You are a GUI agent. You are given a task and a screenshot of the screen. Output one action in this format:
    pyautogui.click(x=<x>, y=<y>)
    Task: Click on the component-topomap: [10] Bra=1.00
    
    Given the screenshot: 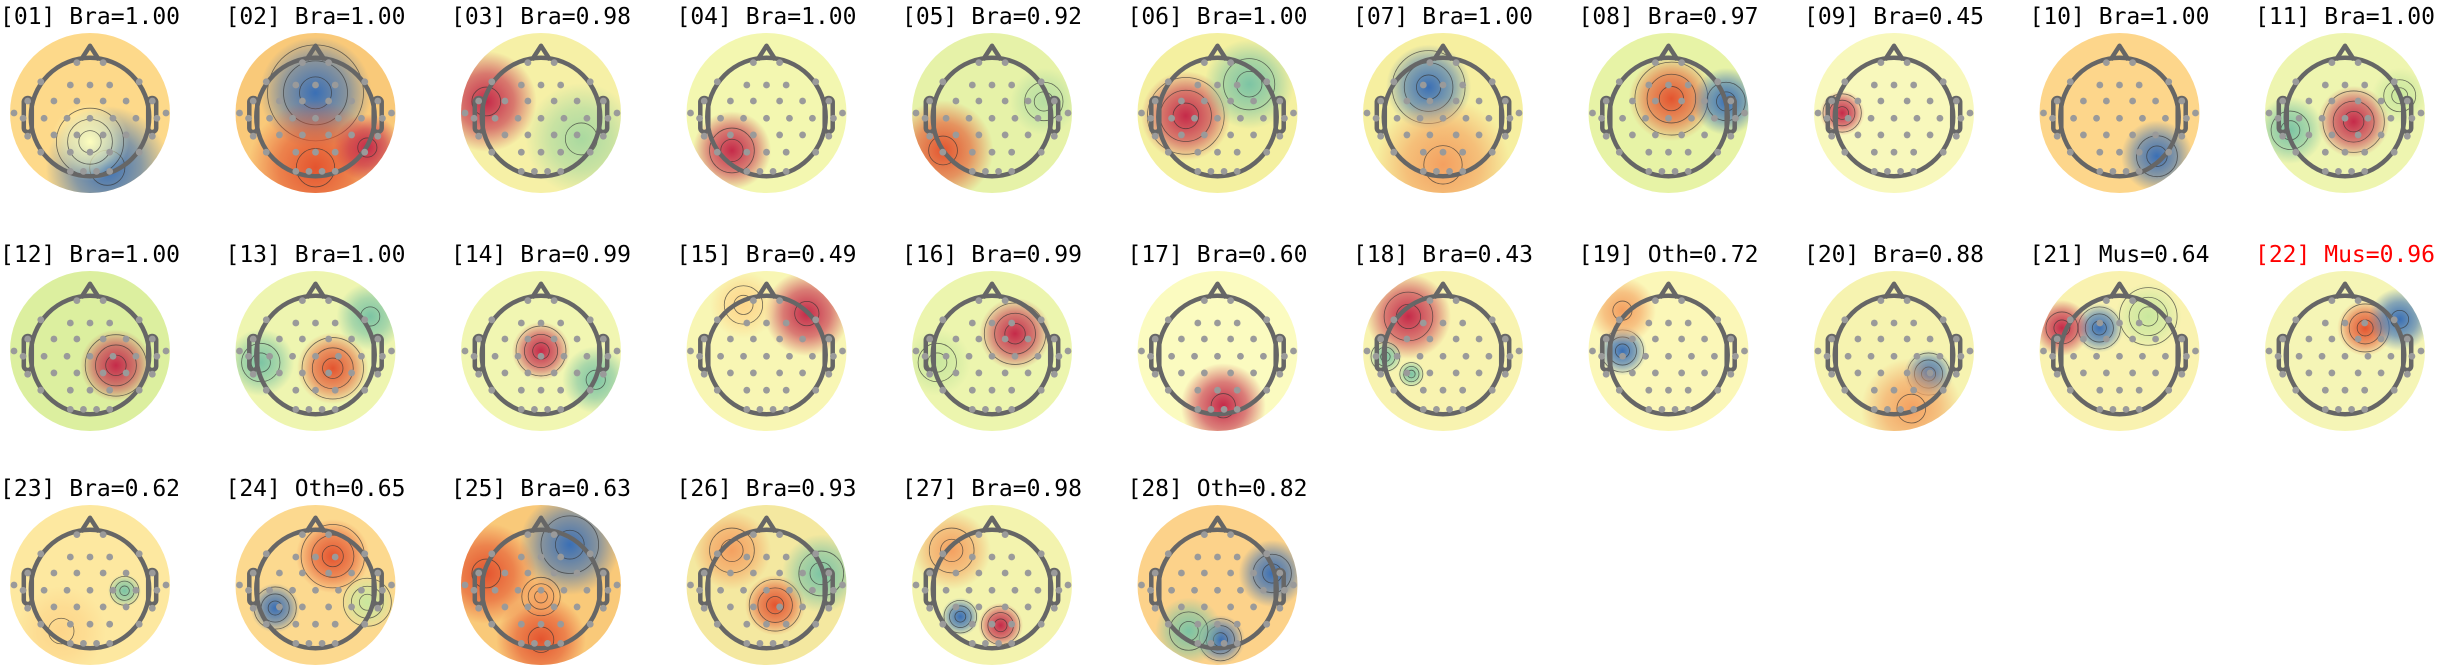 What is the action you would take?
    pyautogui.click(x=2119, y=98)
    